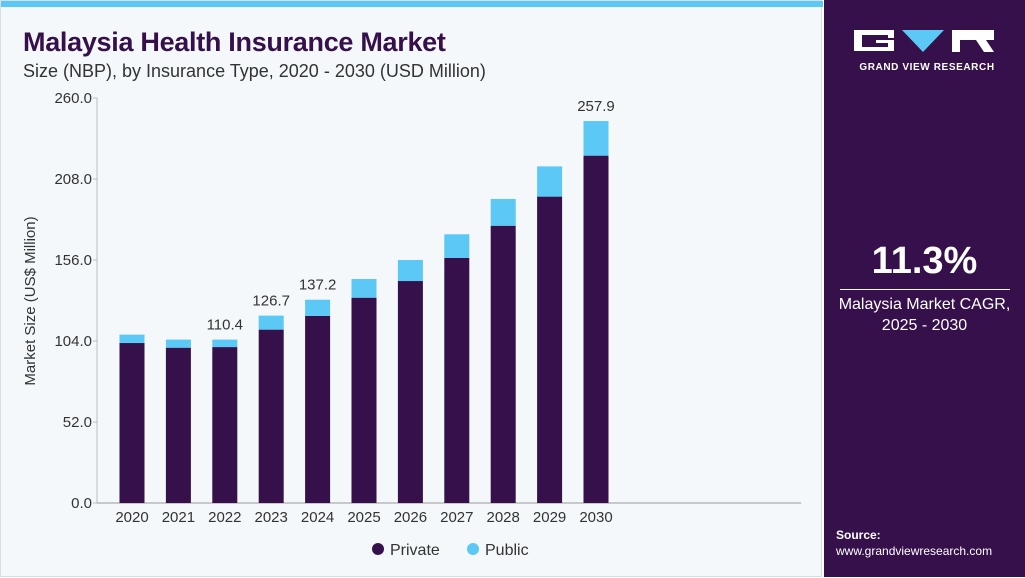 Image resolution: width=1025 pixels, height=578 pixels. Describe the element at coordinates (318, 307) in the screenshot. I see `bar-public-2024` at that location.